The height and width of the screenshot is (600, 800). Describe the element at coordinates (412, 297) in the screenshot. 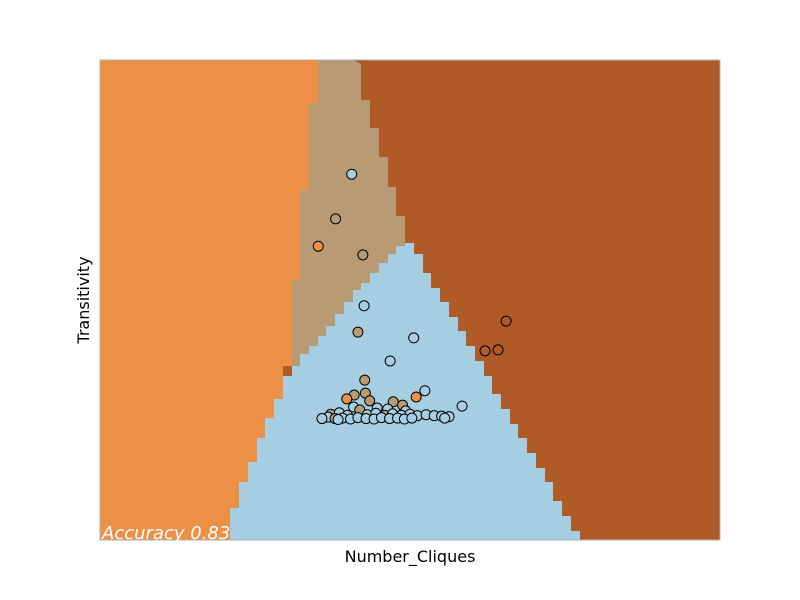

I see `scatter-points` at that location.